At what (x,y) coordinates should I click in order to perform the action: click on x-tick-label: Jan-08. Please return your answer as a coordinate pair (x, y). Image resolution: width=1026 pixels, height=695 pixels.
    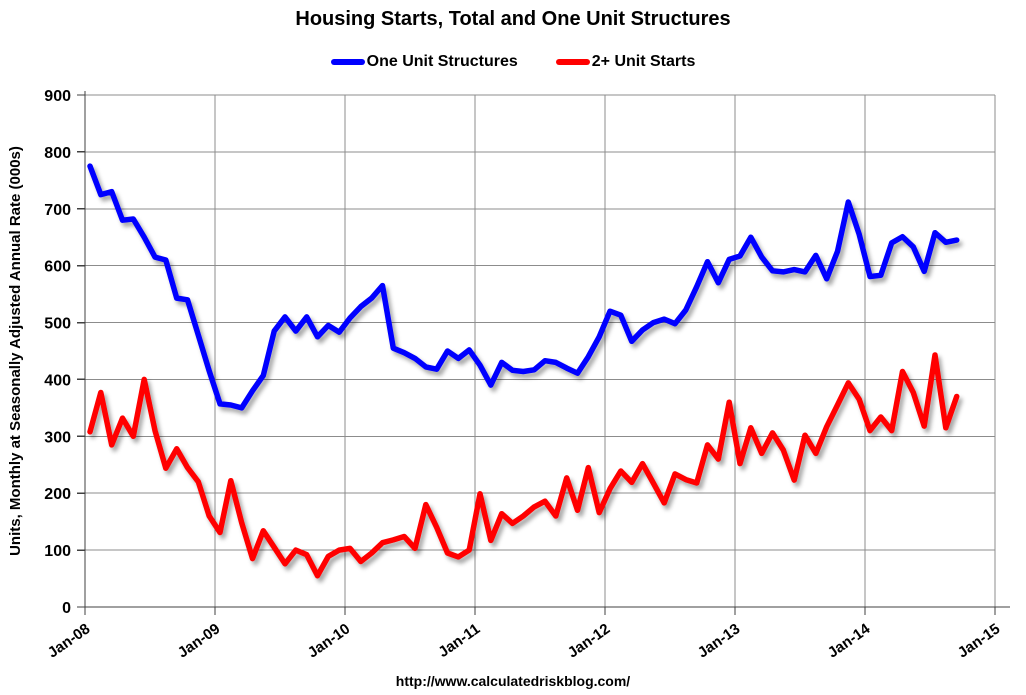
    Looking at the image, I should click on (69, 640).